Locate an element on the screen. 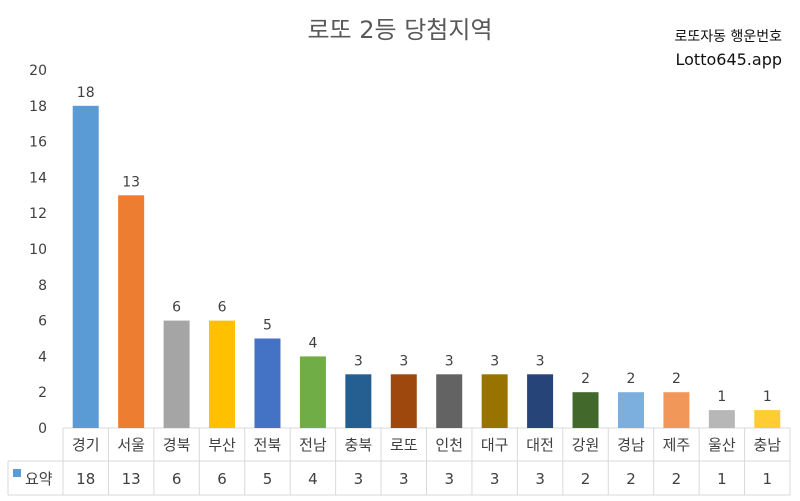 Image resolution: width=800 pixels, height=501 pixels. y-tick-label: 20 is located at coordinates (38, 71).